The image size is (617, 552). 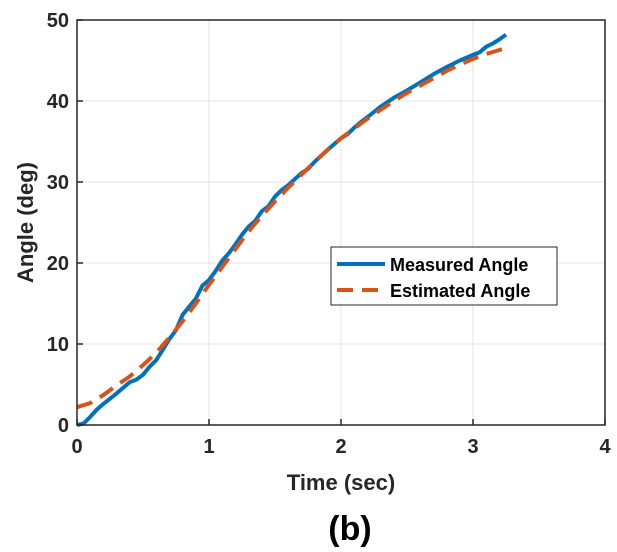 What do you see at coordinates (460, 291) in the screenshot?
I see `legend-label-estimated-angle: Estimated Angle` at bounding box center [460, 291].